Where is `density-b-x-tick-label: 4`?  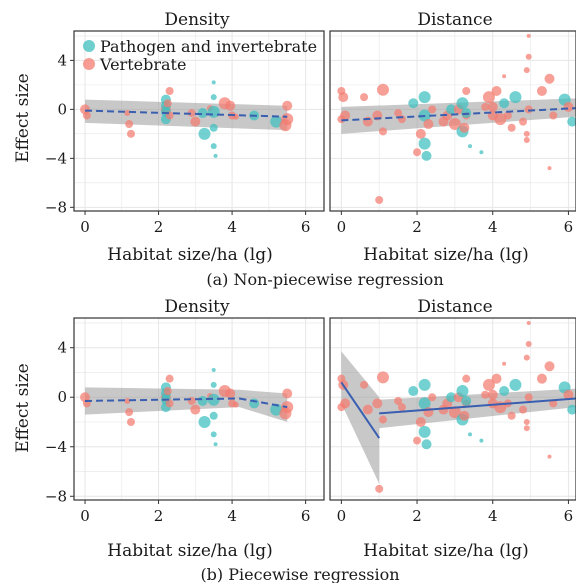 density-b-x-tick-label: 4 is located at coordinates (232, 516).